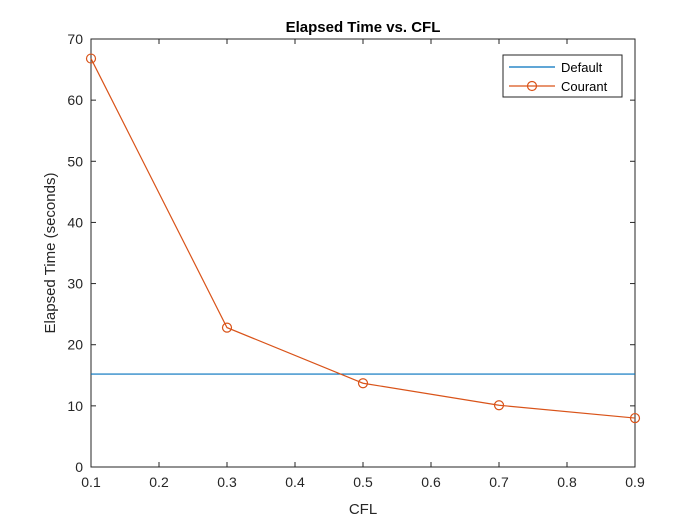 The width and height of the screenshot is (700, 525). Describe the element at coordinates (75, 345) in the screenshot. I see `y-tick-label: 20` at that location.